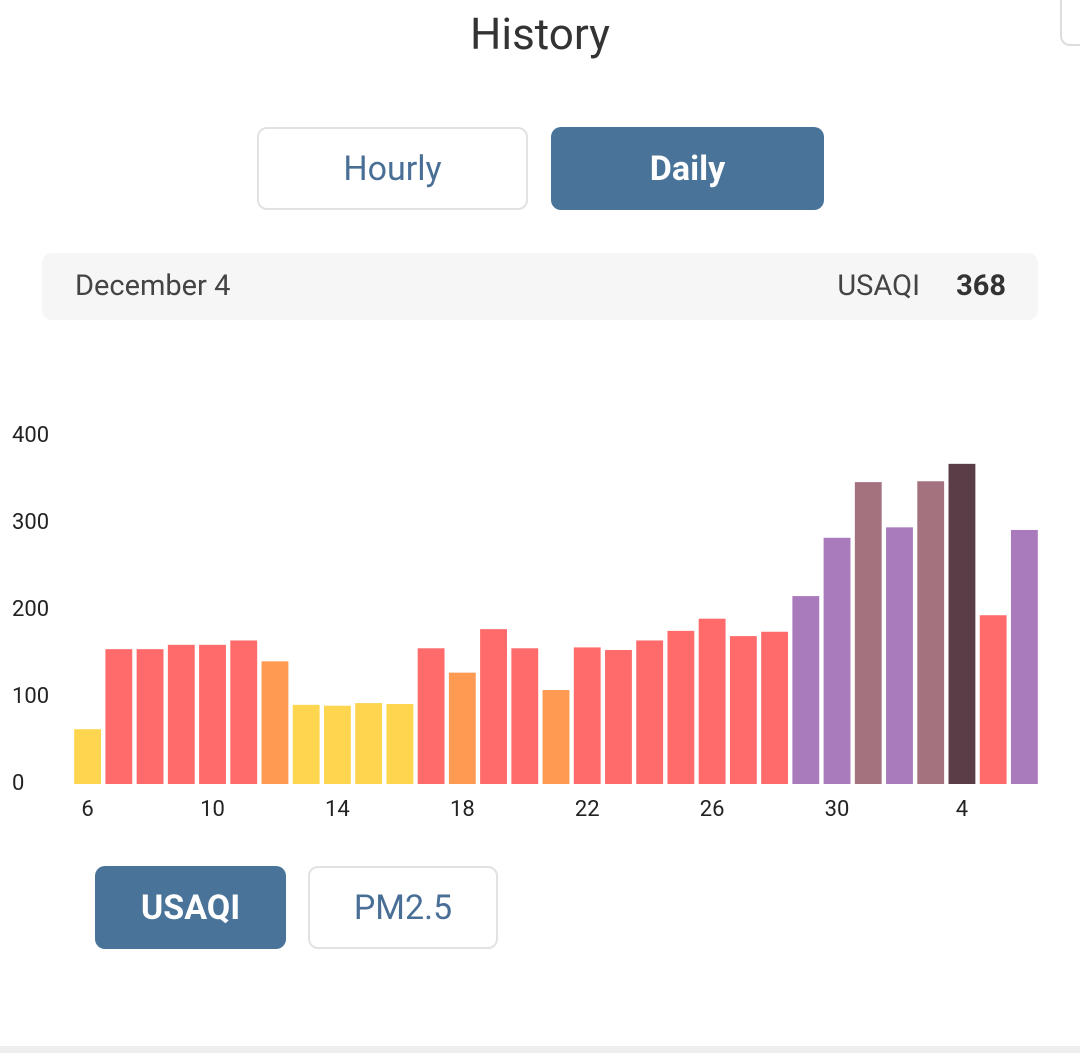  Describe the element at coordinates (981, 286) in the screenshot. I see `selected-value: 368` at that location.